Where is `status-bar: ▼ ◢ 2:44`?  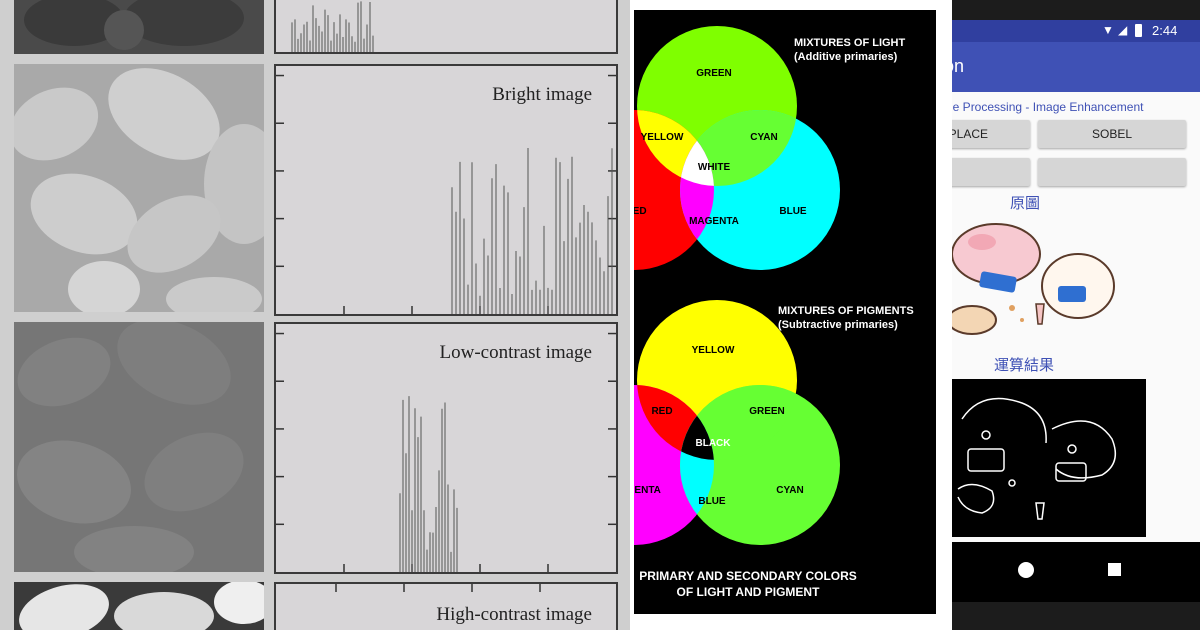
status-bar: ▼ ◢ 2:44 is located at coordinates (1076, 31).